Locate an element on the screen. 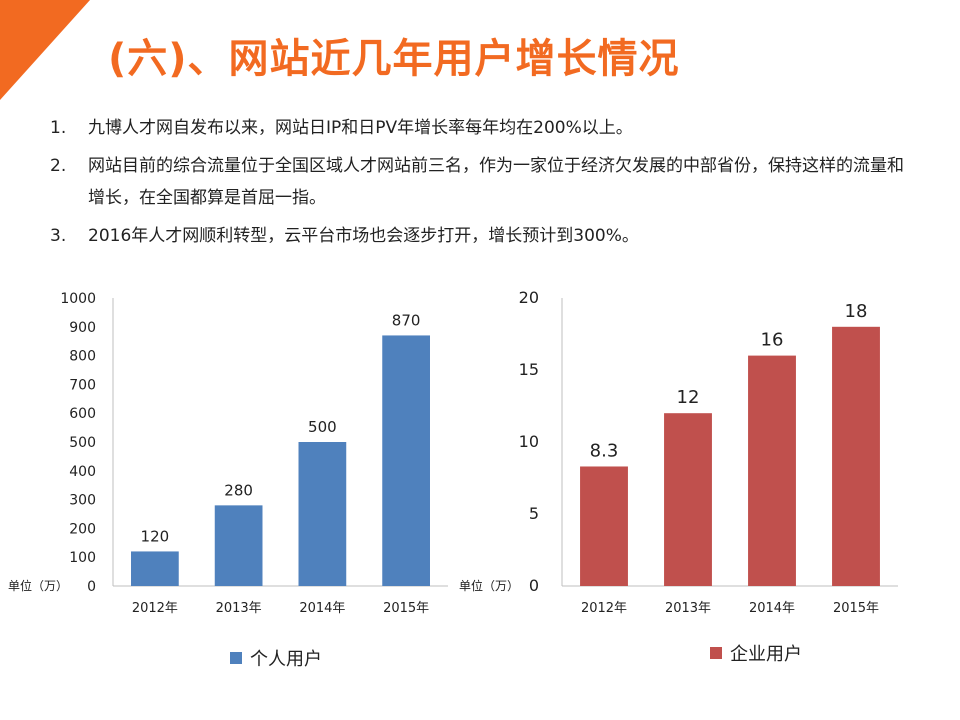 The image size is (960, 720). y-tick-label: 1000 is located at coordinates (78, 299).